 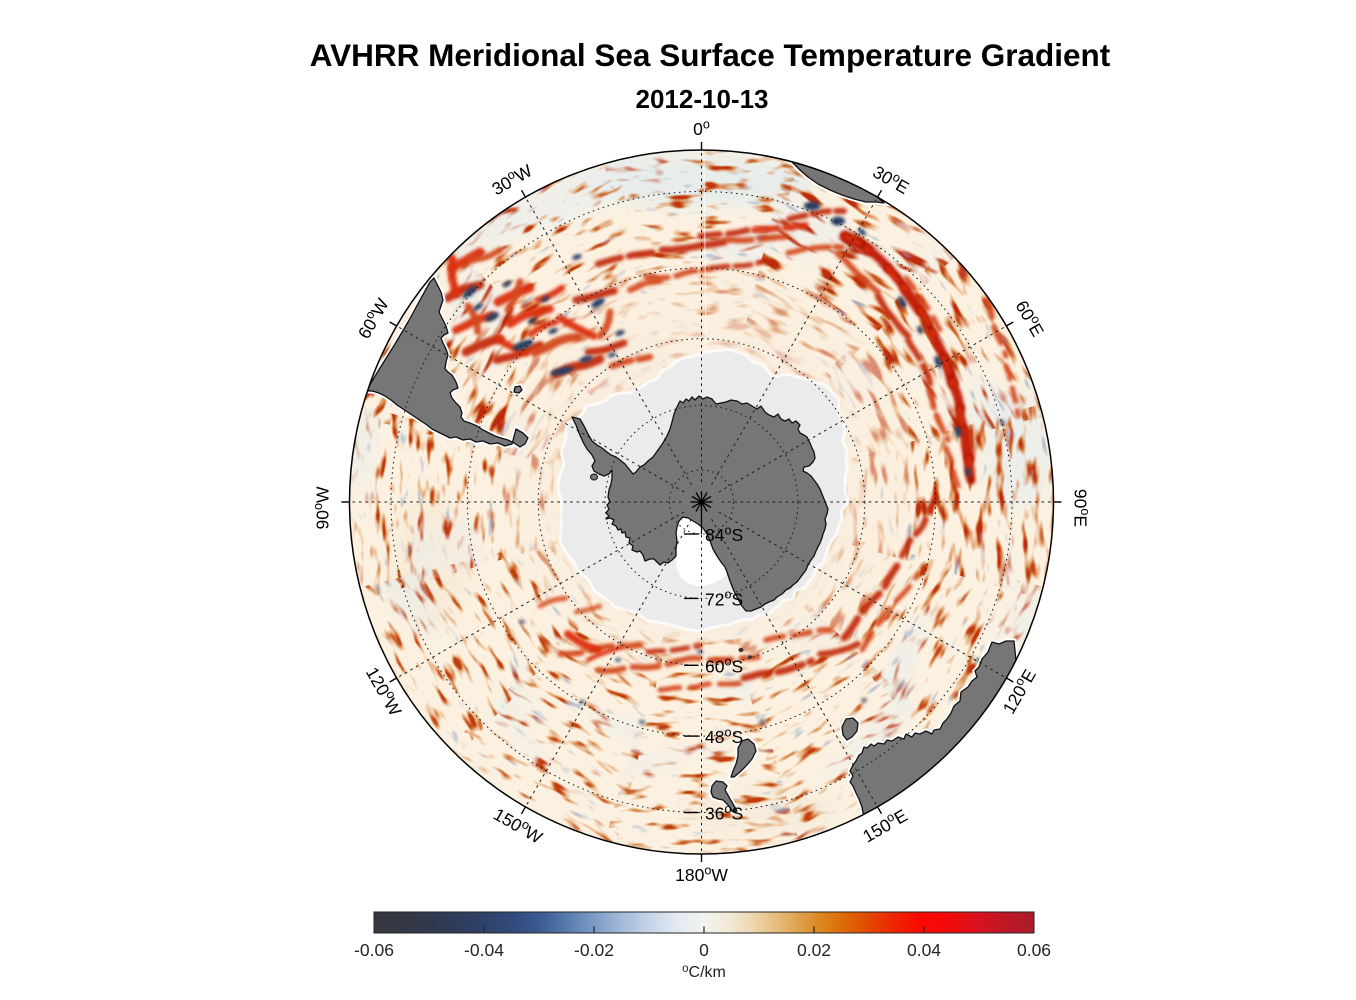 What do you see at coordinates (1082, 508) in the screenshot?
I see `svg-text: 90oE` at bounding box center [1082, 508].